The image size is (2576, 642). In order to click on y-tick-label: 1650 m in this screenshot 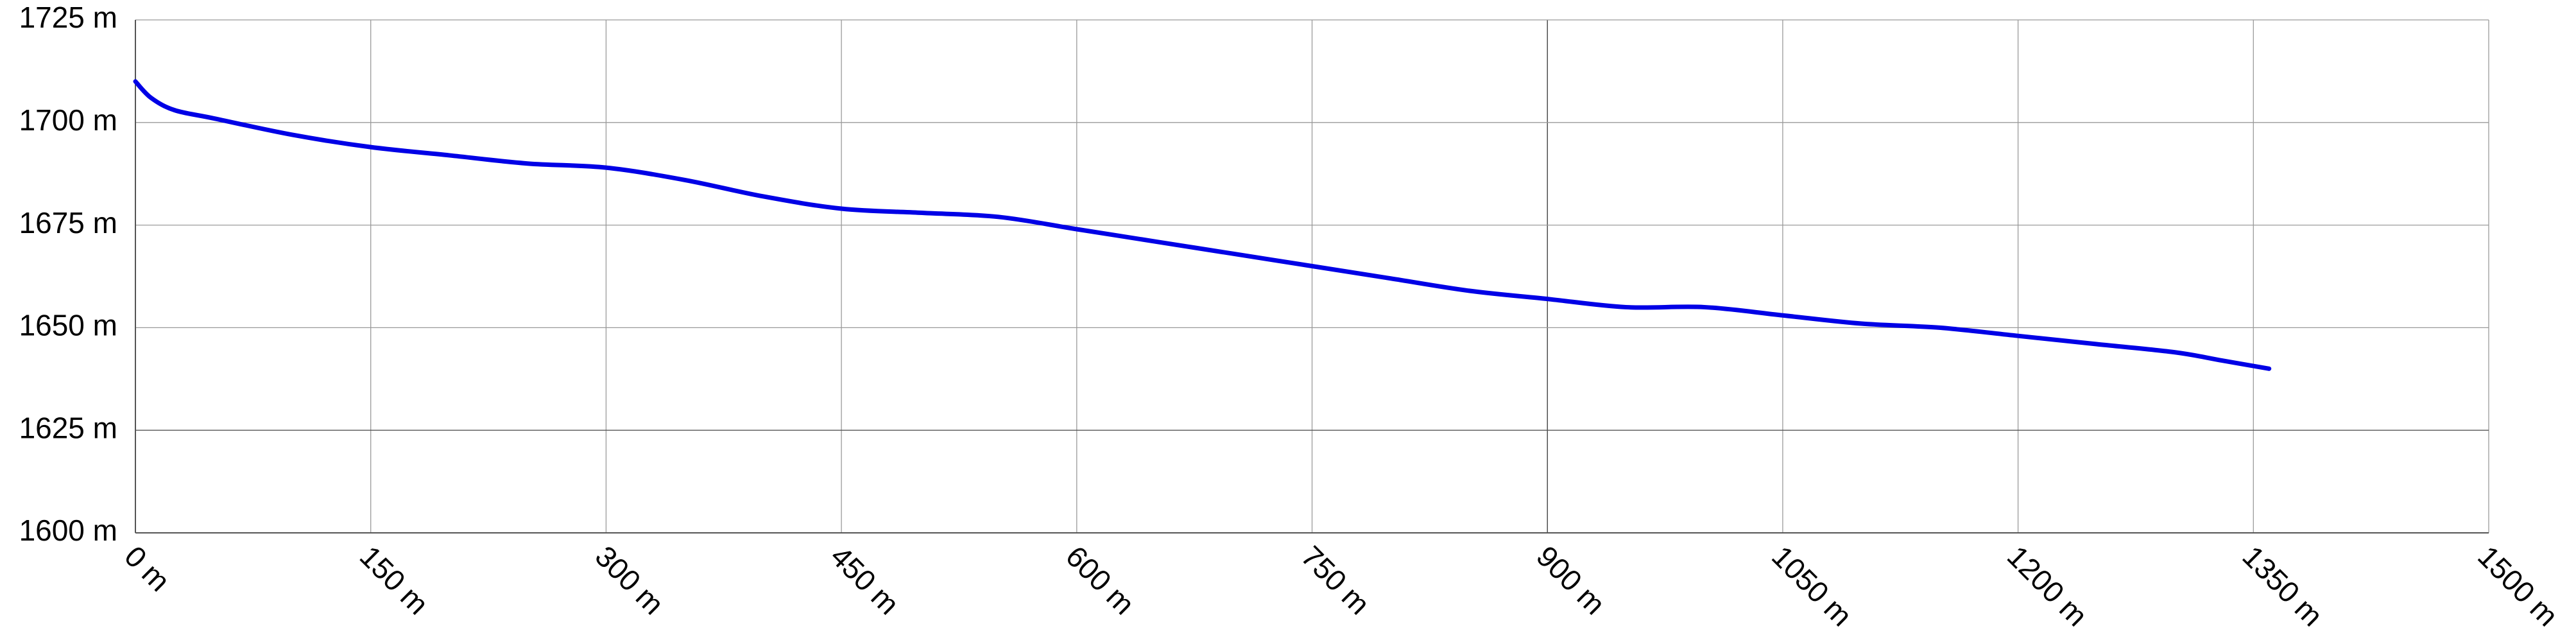, I will do `click(68, 325)`.